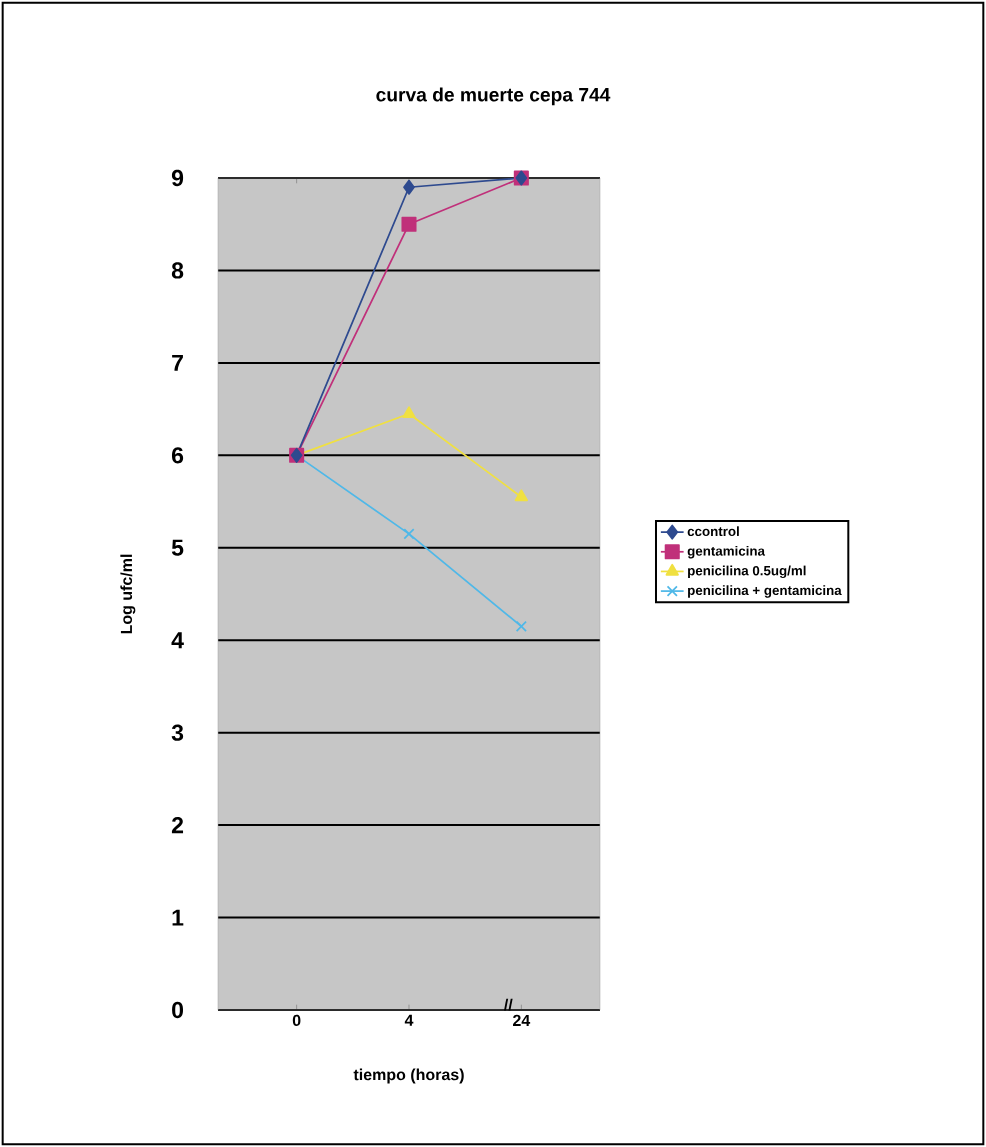  Describe the element at coordinates (177, 270) in the screenshot. I see `y-tick-label: 8` at that location.